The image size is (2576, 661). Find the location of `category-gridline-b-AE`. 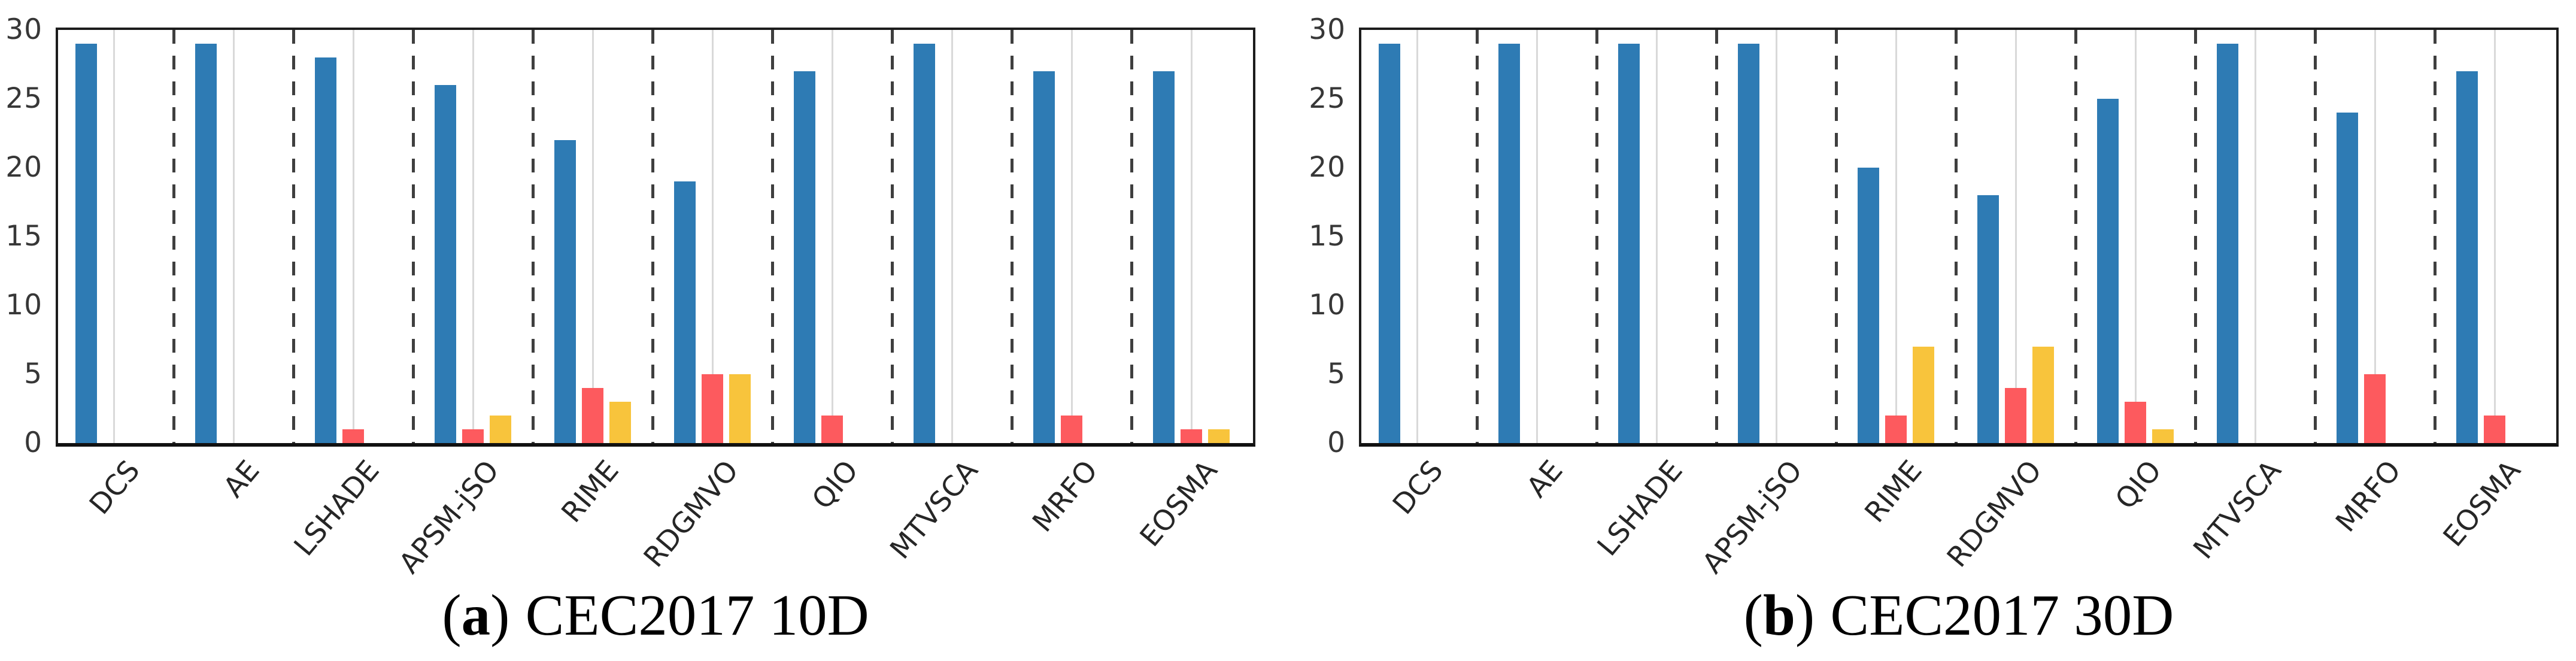

category-gridline-b-AE is located at coordinates (1537, 237).